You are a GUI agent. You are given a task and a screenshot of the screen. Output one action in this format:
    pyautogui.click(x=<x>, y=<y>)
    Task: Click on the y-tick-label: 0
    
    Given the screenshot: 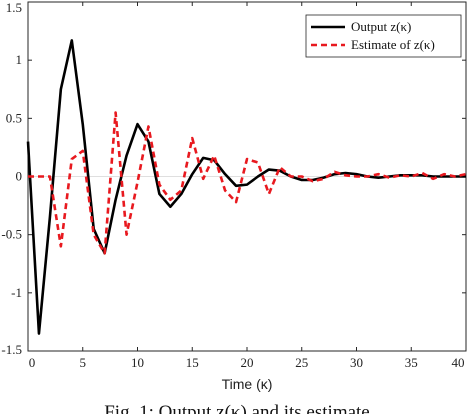 What is the action you would take?
    pyautogui.click(x=19, y=176)
    